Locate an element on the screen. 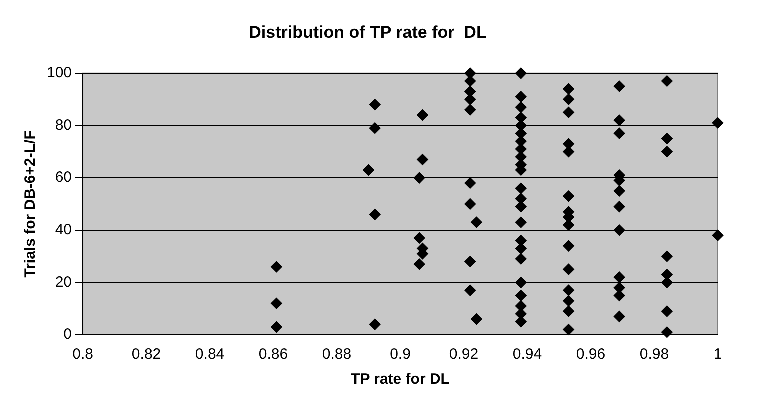  y-tick-label: 0 is located at coordinates (68, 335).